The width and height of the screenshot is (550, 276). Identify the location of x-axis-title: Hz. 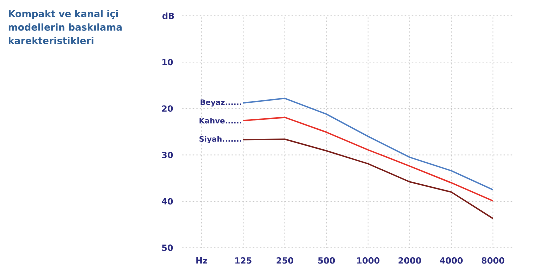
(202, 261).